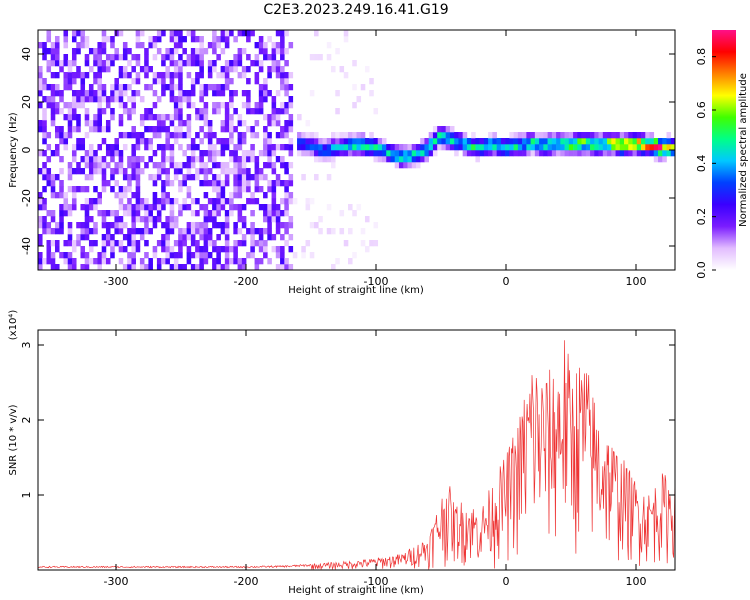  Describe the element at coordinates (26, 102) in the screenshot. I see `y-tick-label: 20` at that location.